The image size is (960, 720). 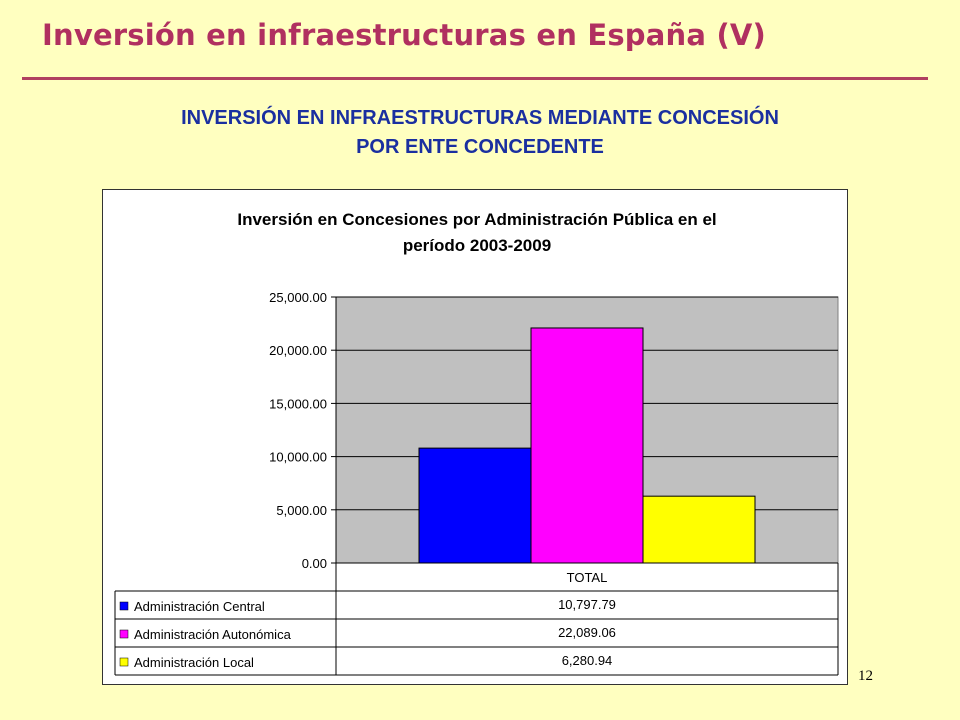 I want to click on y-tick-label: 10,000.00, so click(x=298, y=457).